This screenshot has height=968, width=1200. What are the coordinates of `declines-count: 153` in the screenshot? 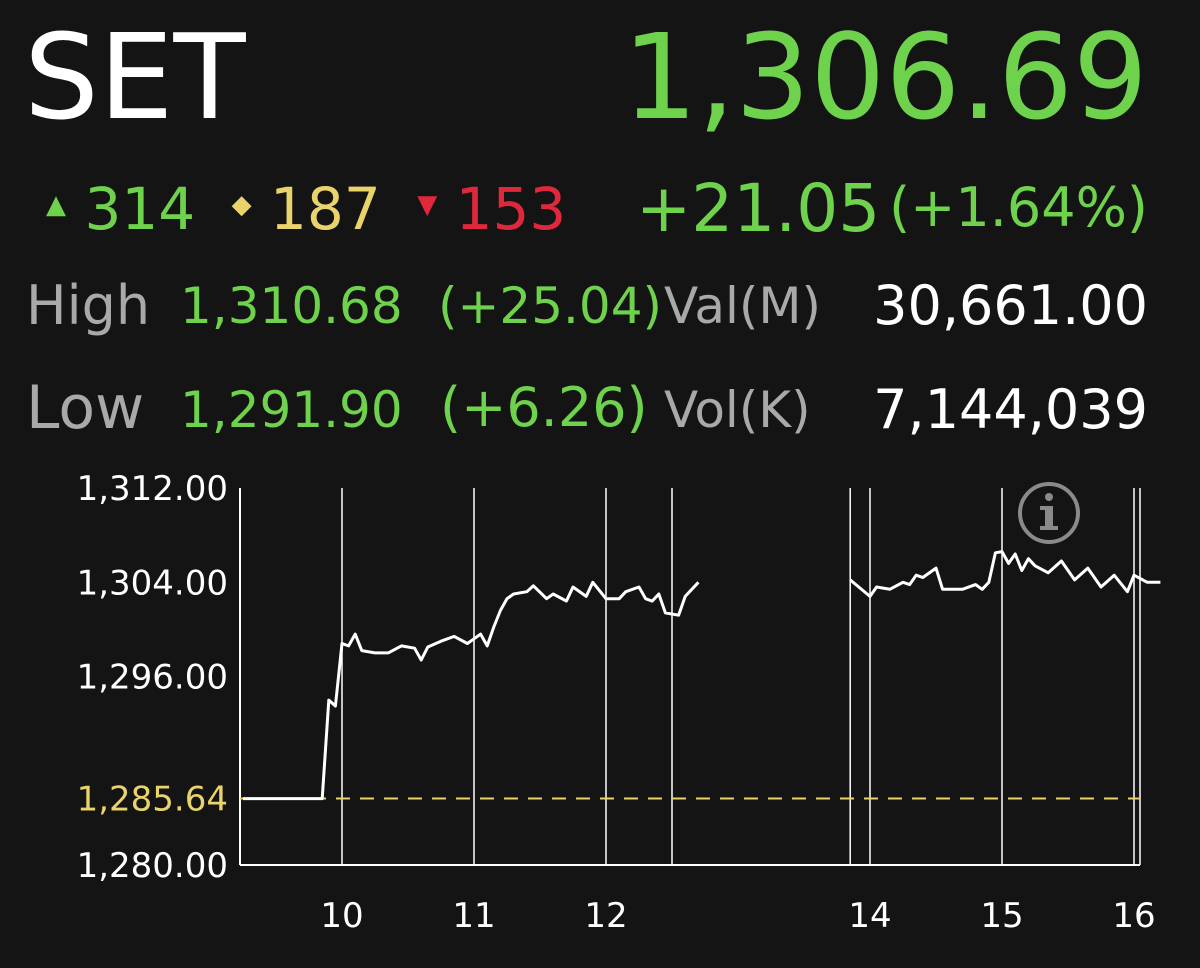 It's located at (511, 209).